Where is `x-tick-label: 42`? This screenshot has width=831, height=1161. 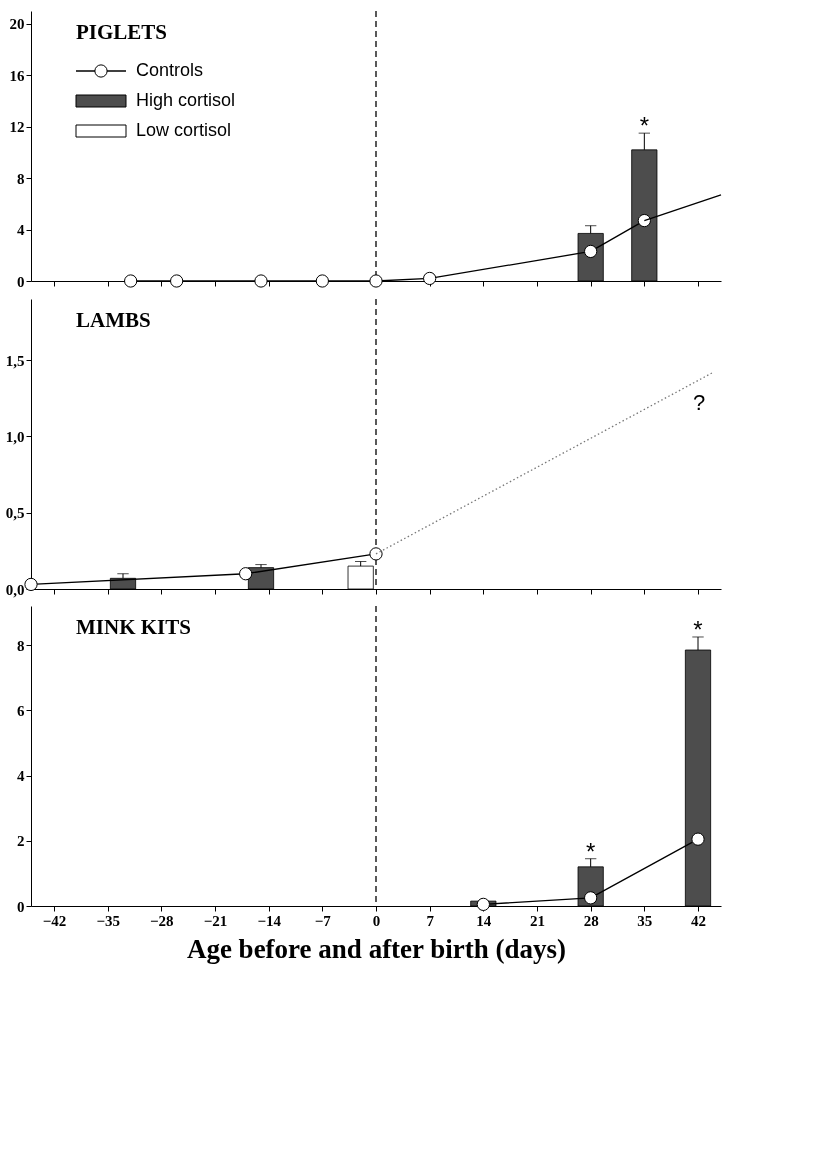
x-tick-label: 42 is located at coordinates (698, 920).